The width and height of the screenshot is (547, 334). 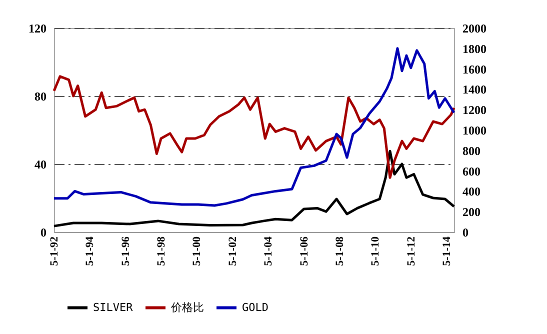 I want to click on y2-tick-label: 800, so click(x=471, y=151).